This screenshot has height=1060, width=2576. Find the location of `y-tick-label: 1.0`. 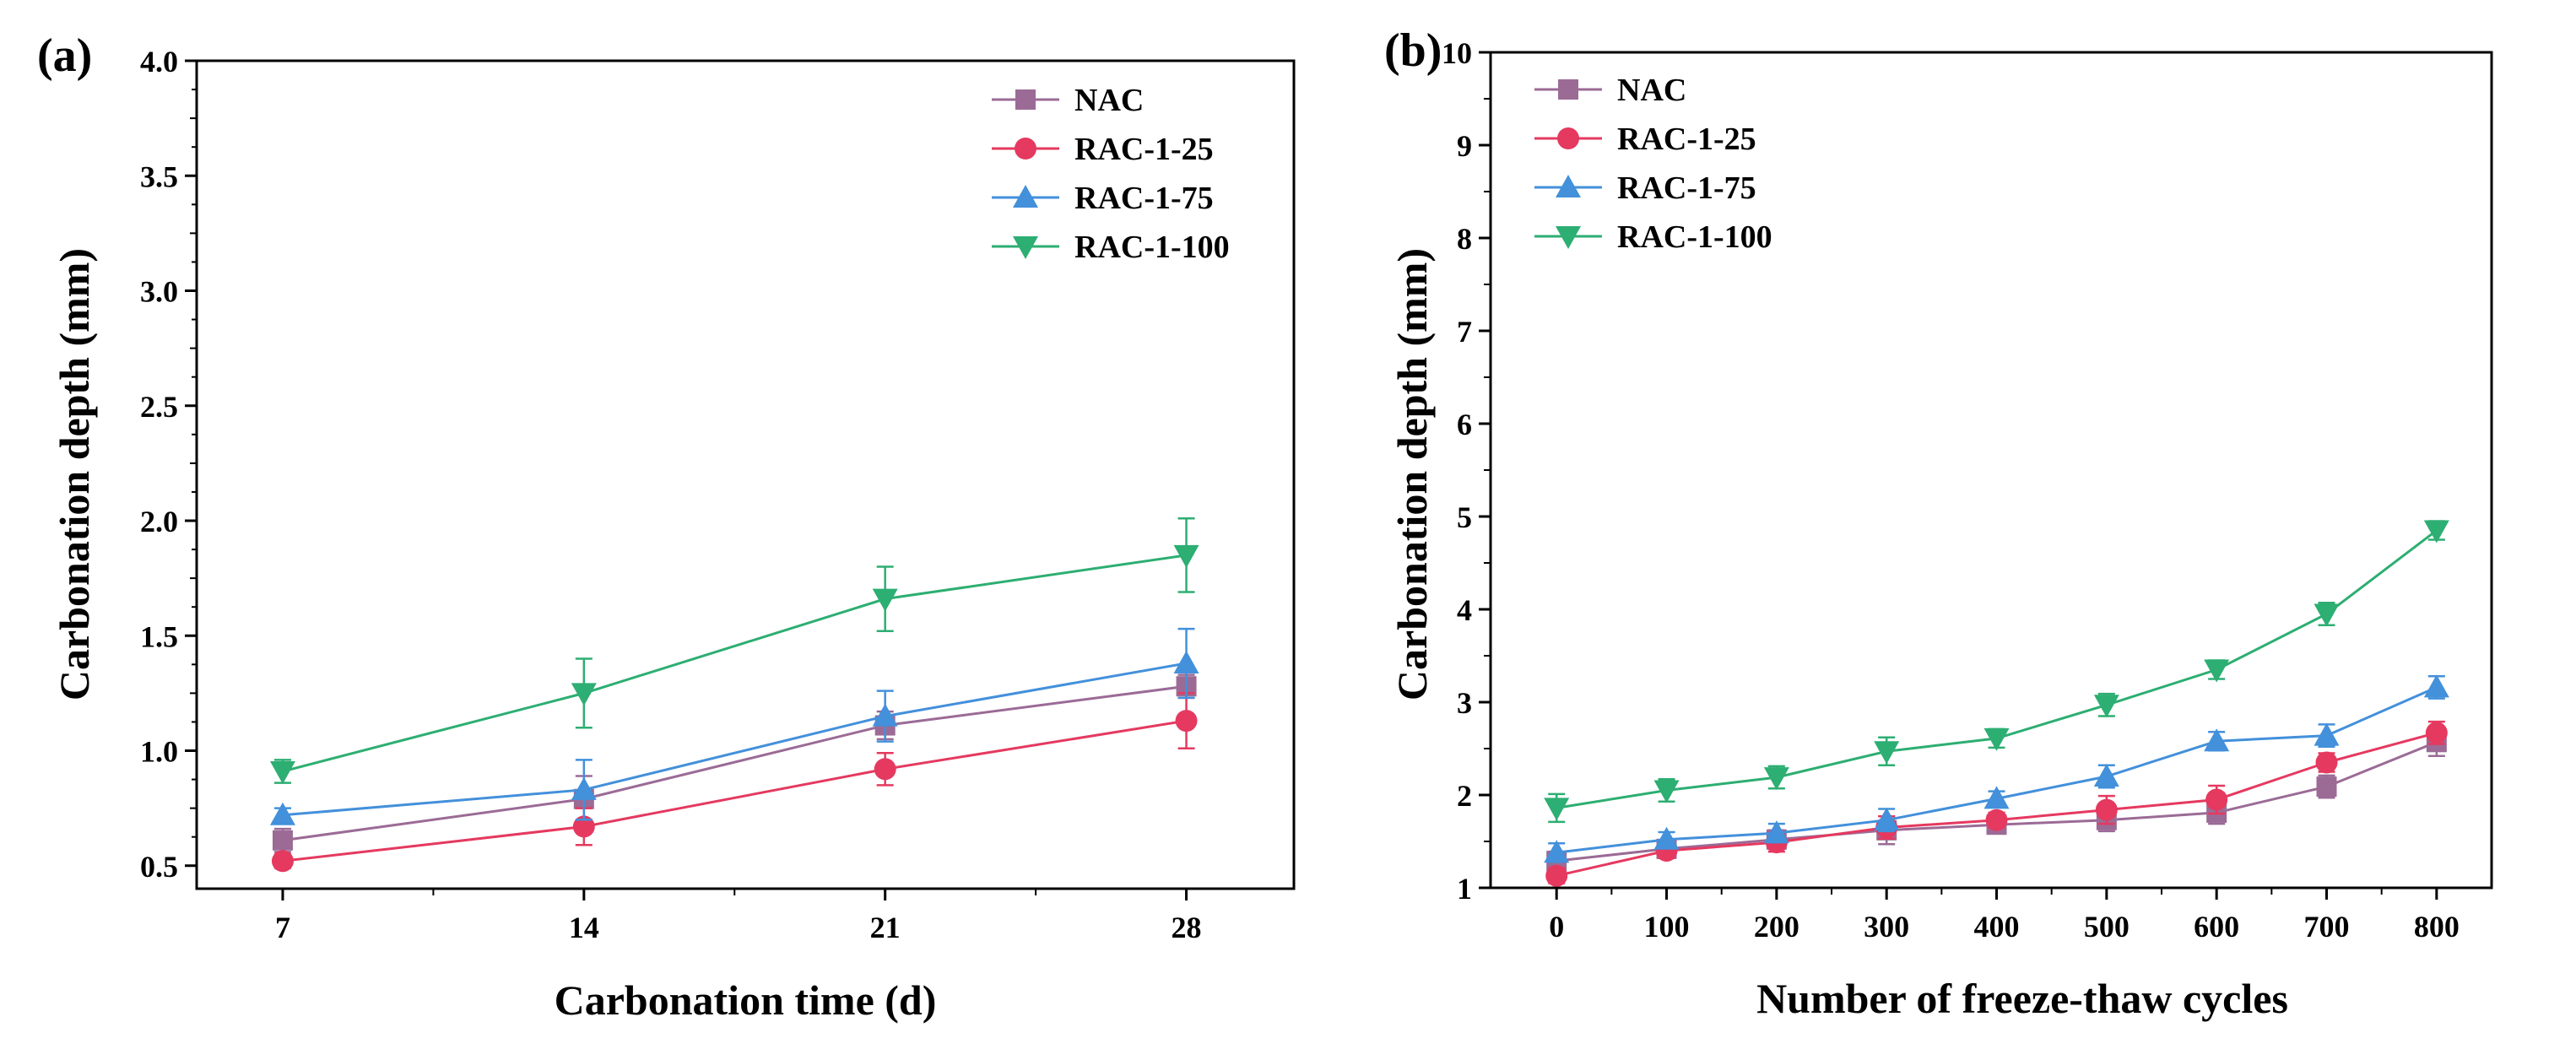

y-tick-label: 1.0 is located at coordinates (159, 752).